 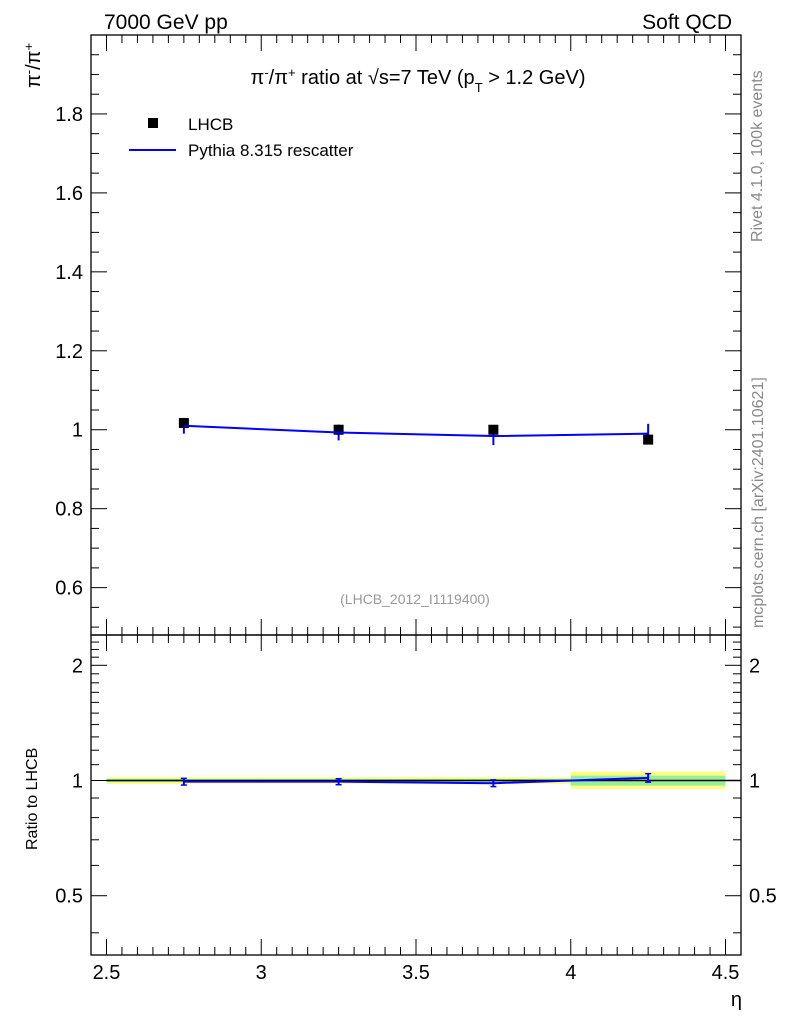 I want to click on main-y-tick-label: 1, so click(x=77, y=431).